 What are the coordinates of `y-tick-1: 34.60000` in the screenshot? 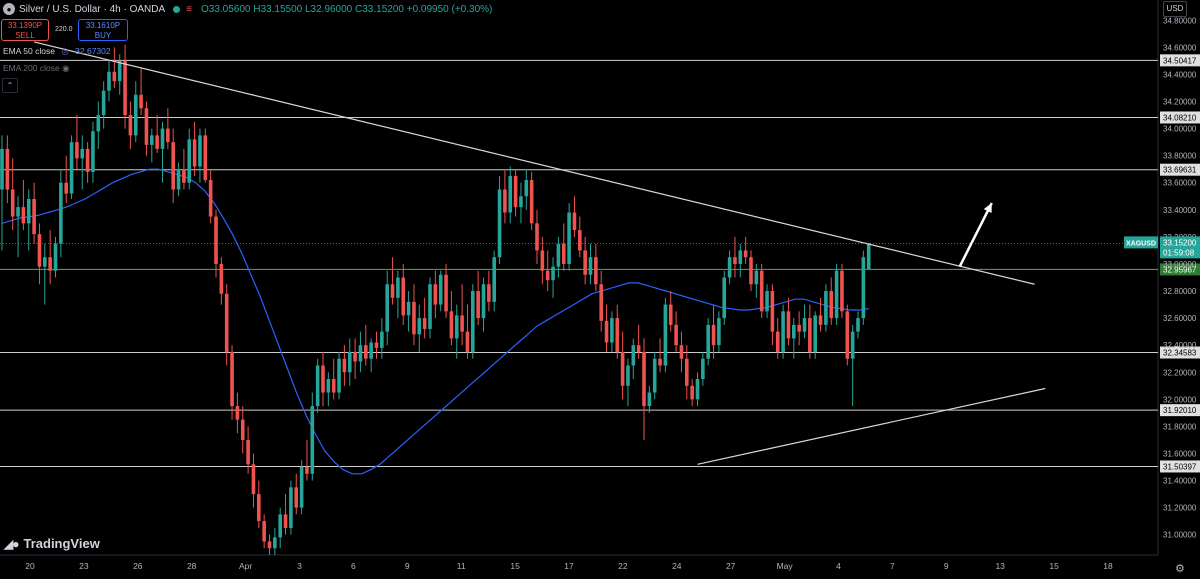 It's located at (1180, 47).